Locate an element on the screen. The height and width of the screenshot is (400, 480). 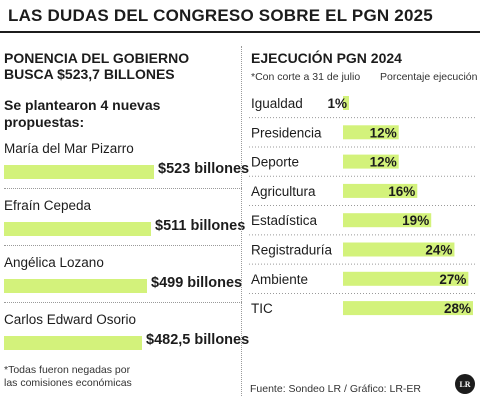
proposal-name: María del Mar Pizarro is located at coordinates (69, 148).